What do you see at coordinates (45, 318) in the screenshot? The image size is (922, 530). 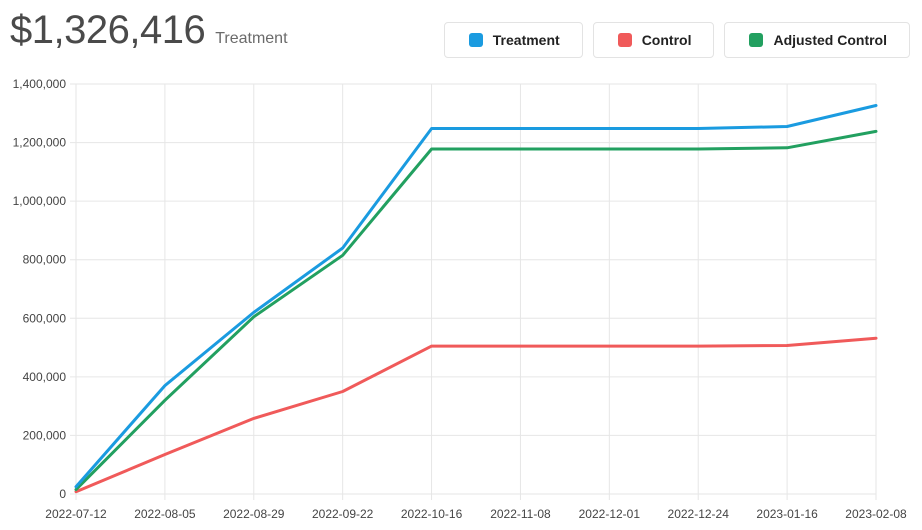 I see `y-tick-label: 600,000` at bounding box center [45, 318].